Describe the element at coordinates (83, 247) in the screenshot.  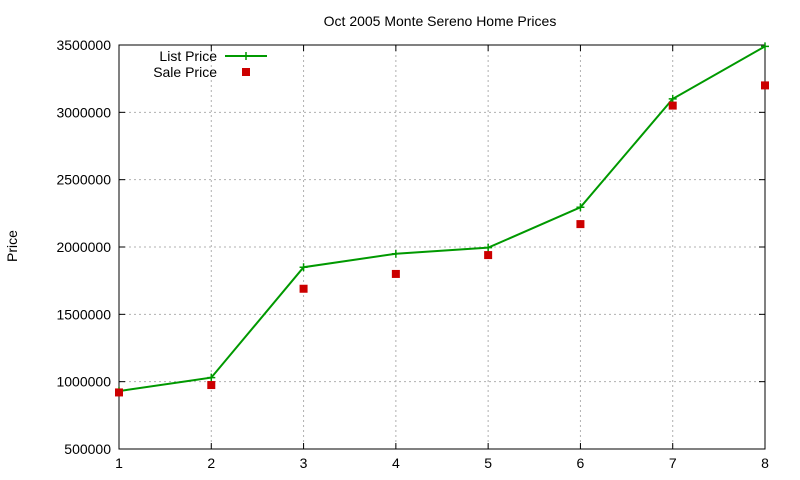
I see `y-tick-label: 2000000` at that location.